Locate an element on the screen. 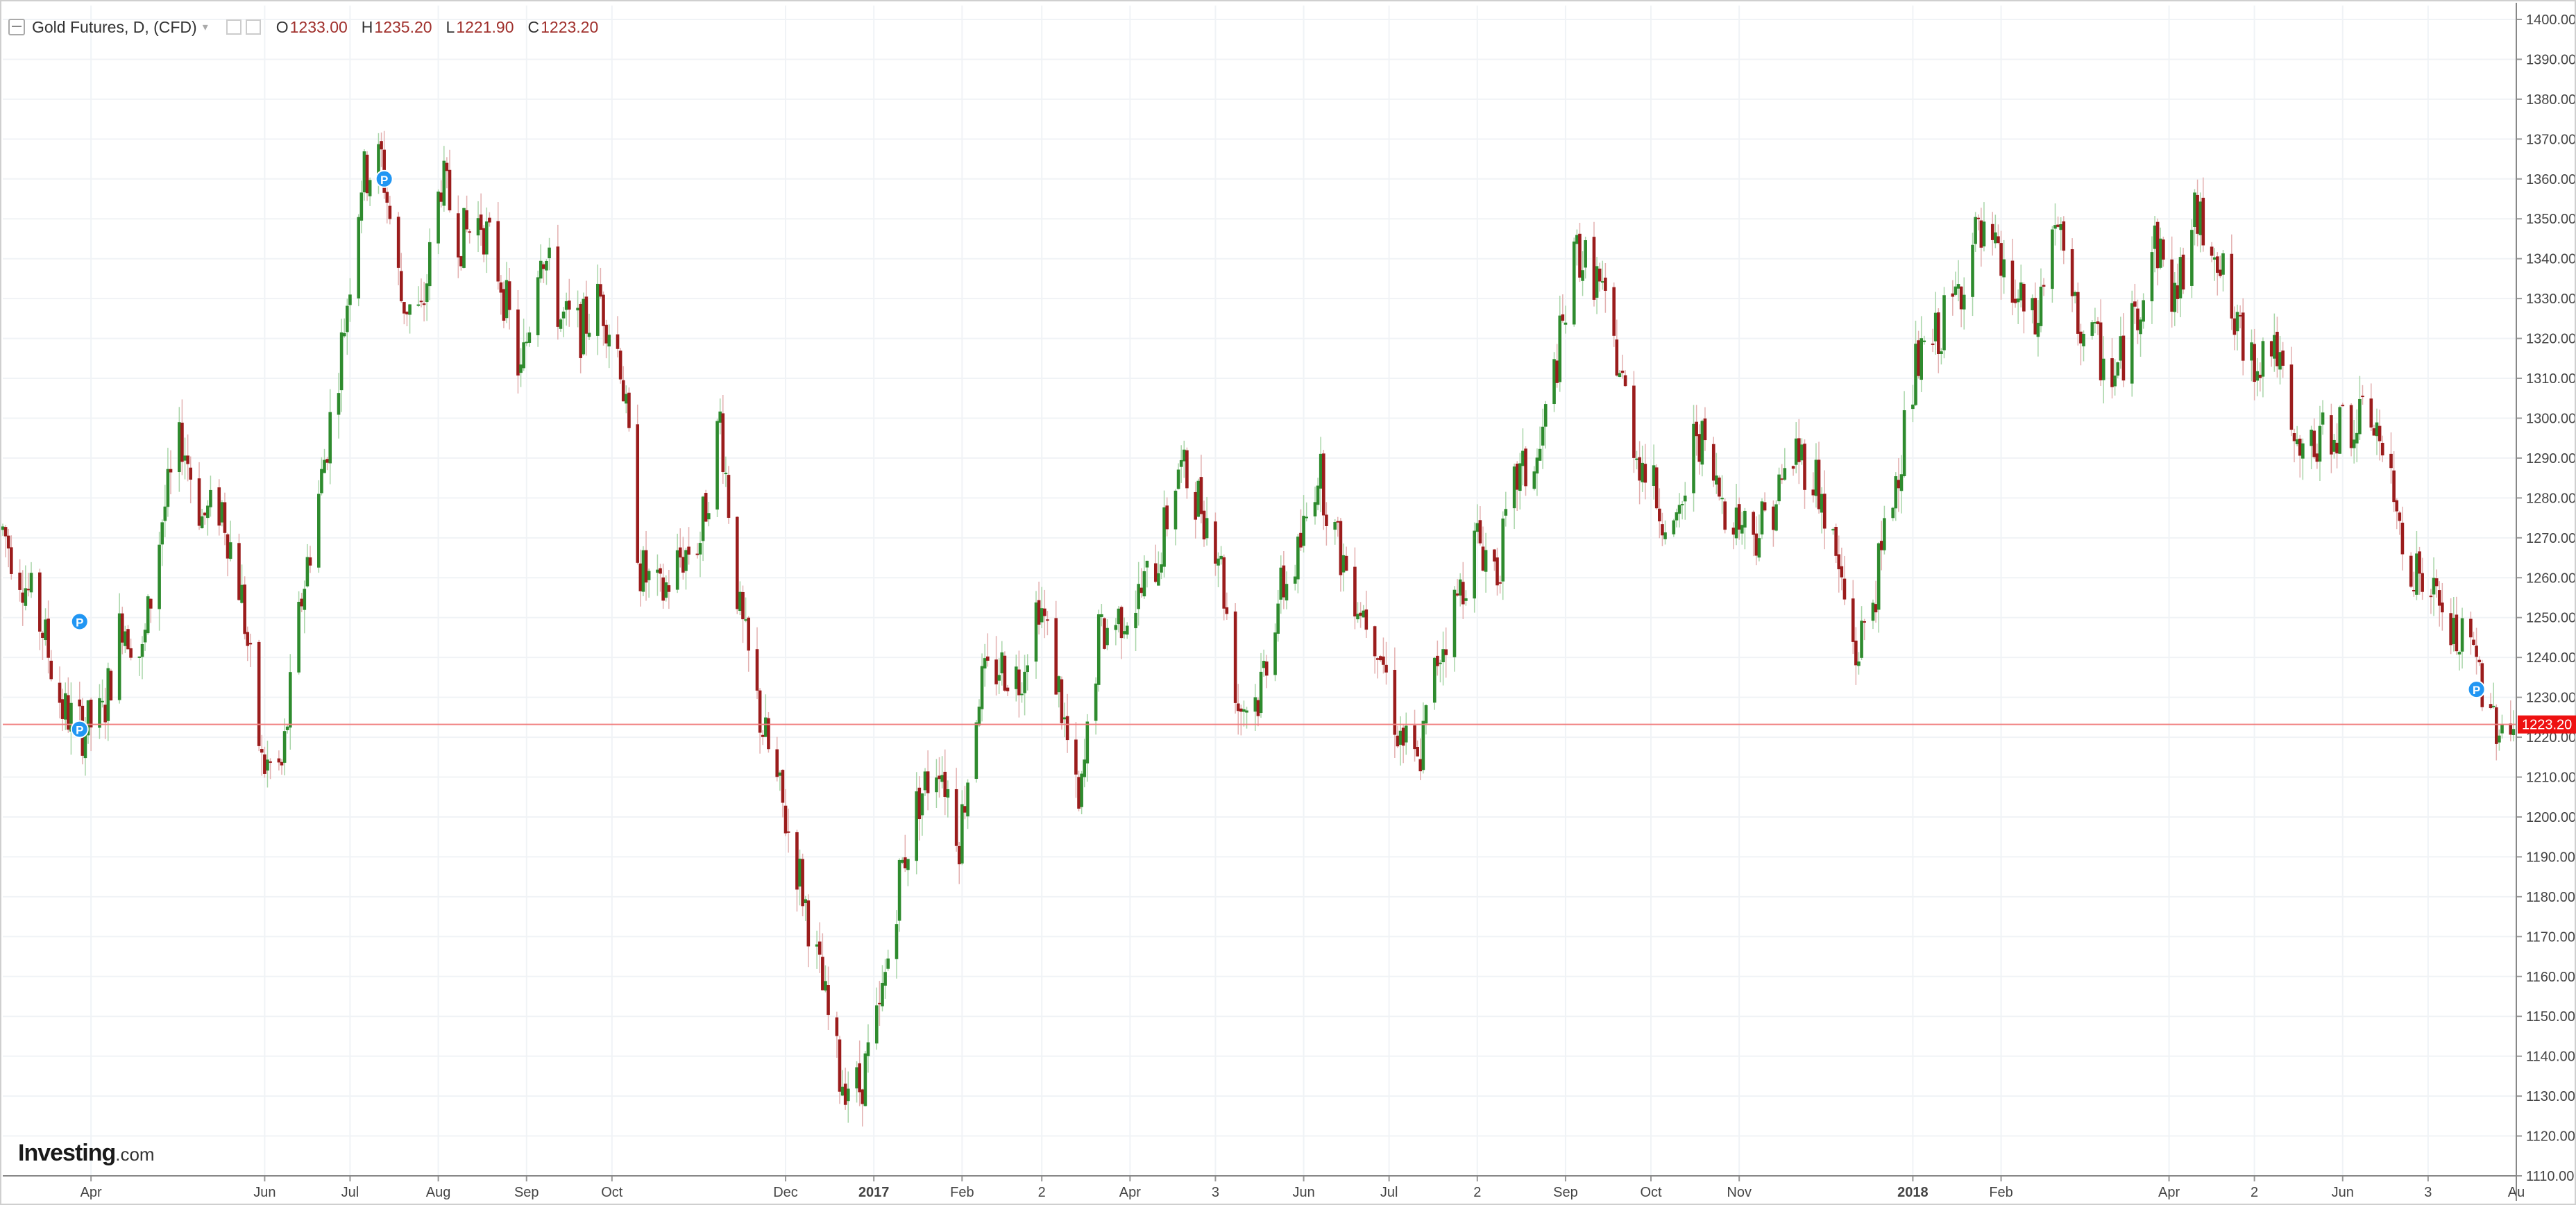 The width and height of the screenshot is (2576, 1205). event-marker is located at coordinates (2476, 689).